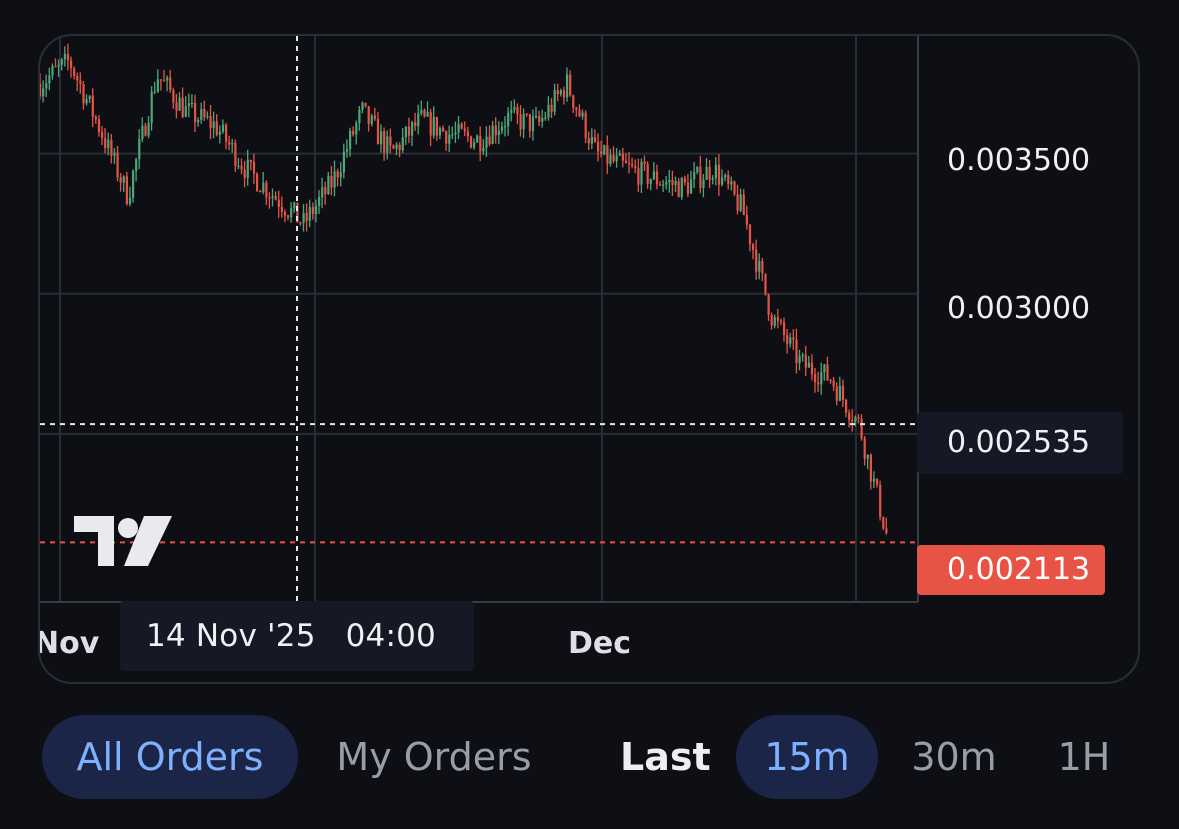  I want to click on crosshair-date: 14 Nov '25, so click(231, 636).